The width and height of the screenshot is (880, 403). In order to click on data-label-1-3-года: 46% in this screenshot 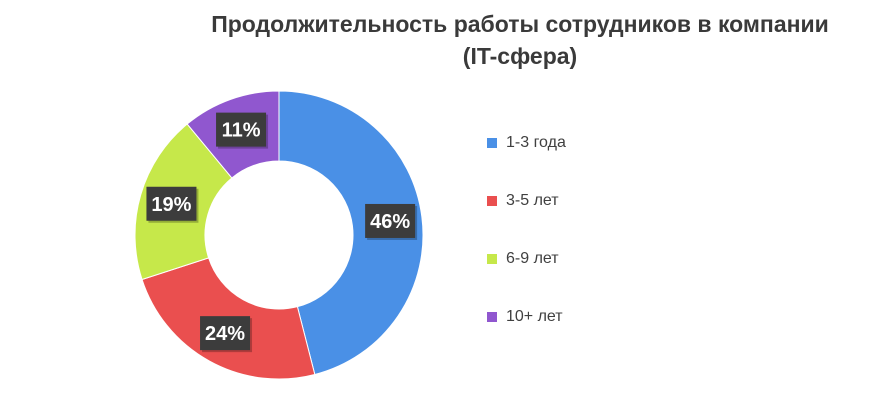, I will do `click(391, 221)`.